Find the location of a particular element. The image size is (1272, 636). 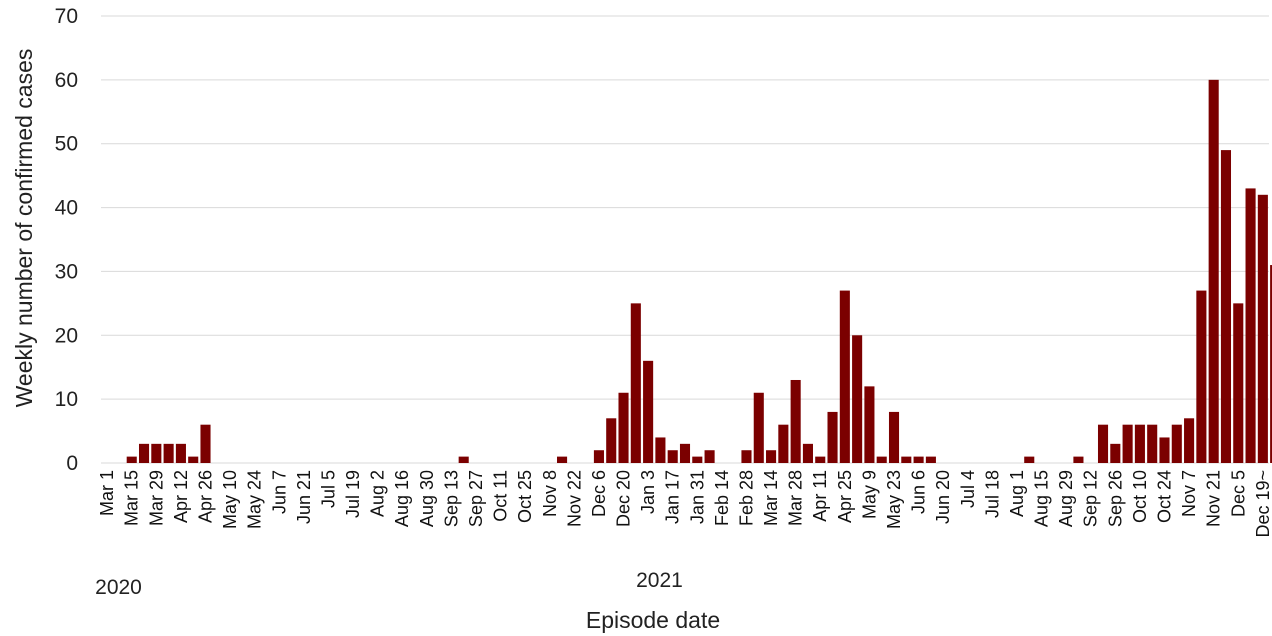

x-tick-label: Nov 22 is located at coordinates (574, 498).